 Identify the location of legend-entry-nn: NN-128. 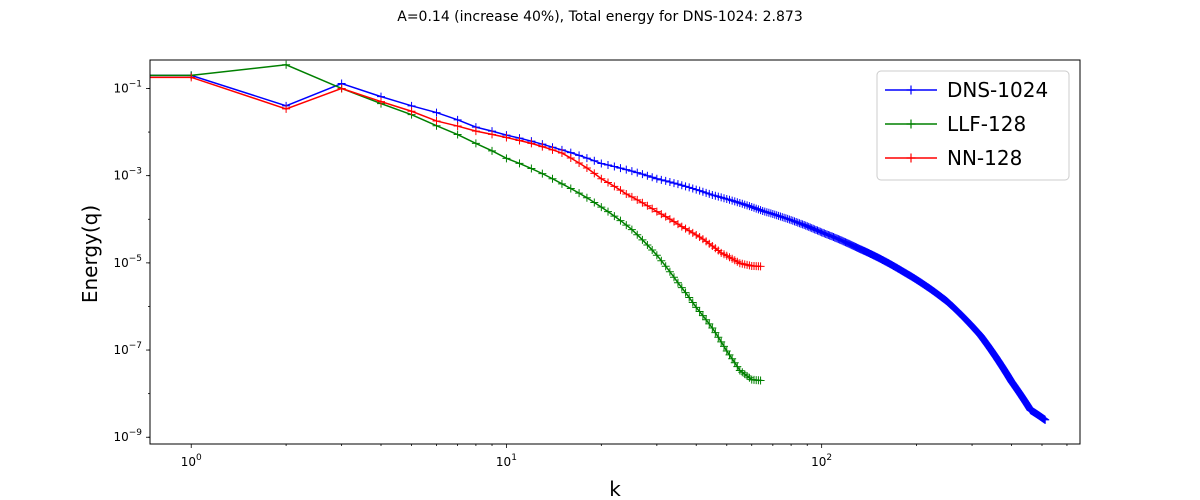
(953, 158).